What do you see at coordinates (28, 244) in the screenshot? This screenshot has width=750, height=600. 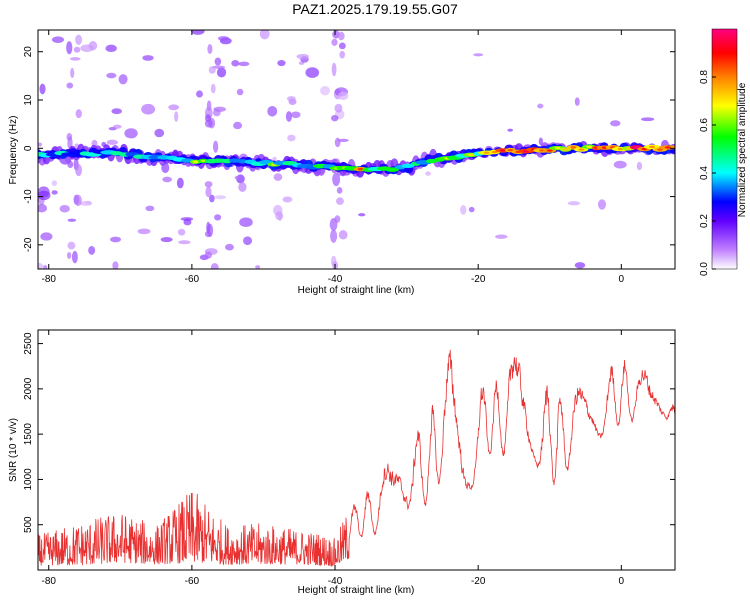 I see `spectrogram-y-tick-label: -20` at bounding box center [28, 244].